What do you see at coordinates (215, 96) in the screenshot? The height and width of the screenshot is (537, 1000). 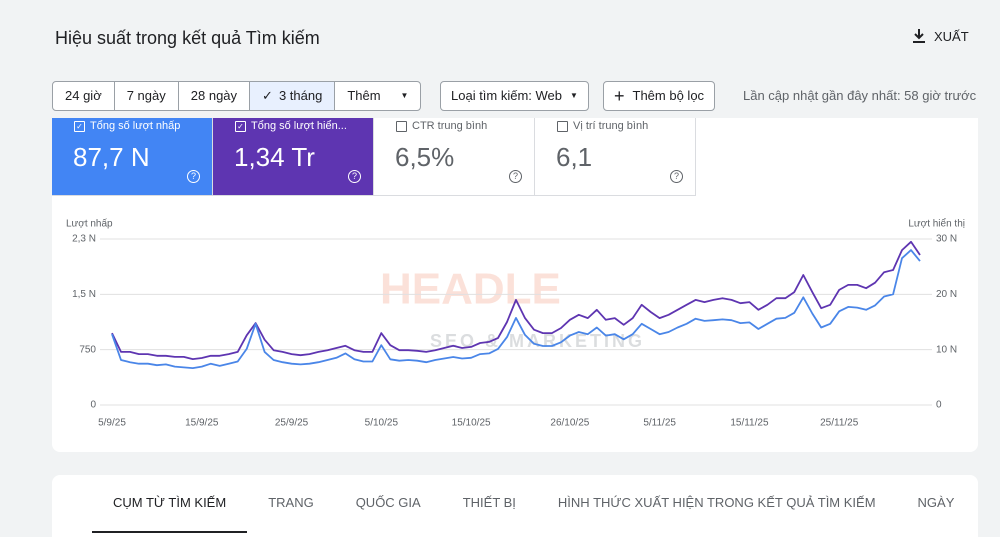 I see `date-chip: 28 ngày` at bounding box center [215, 96].